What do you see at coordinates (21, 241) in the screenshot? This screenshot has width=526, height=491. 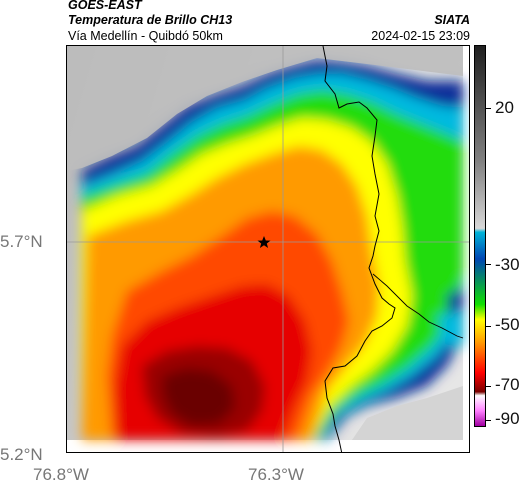 I see `latitude-tick-label: 5.7°N` at bounding box center [21, 241].